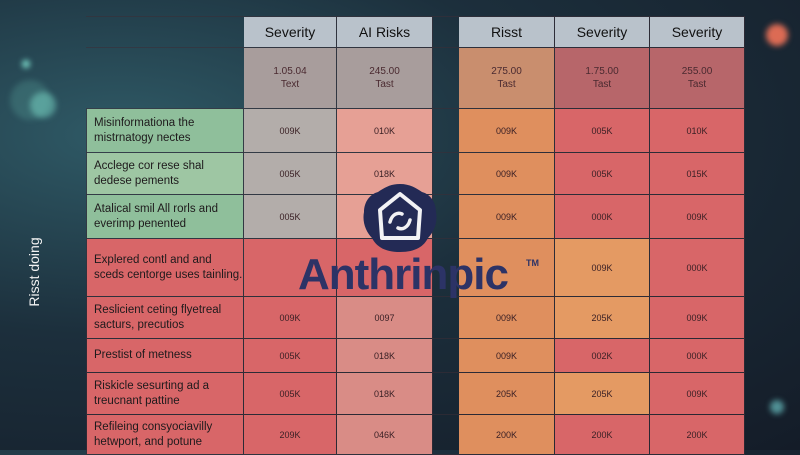  I want to click on subheader-cell: 1.05.04 Text, so click(290, 78).